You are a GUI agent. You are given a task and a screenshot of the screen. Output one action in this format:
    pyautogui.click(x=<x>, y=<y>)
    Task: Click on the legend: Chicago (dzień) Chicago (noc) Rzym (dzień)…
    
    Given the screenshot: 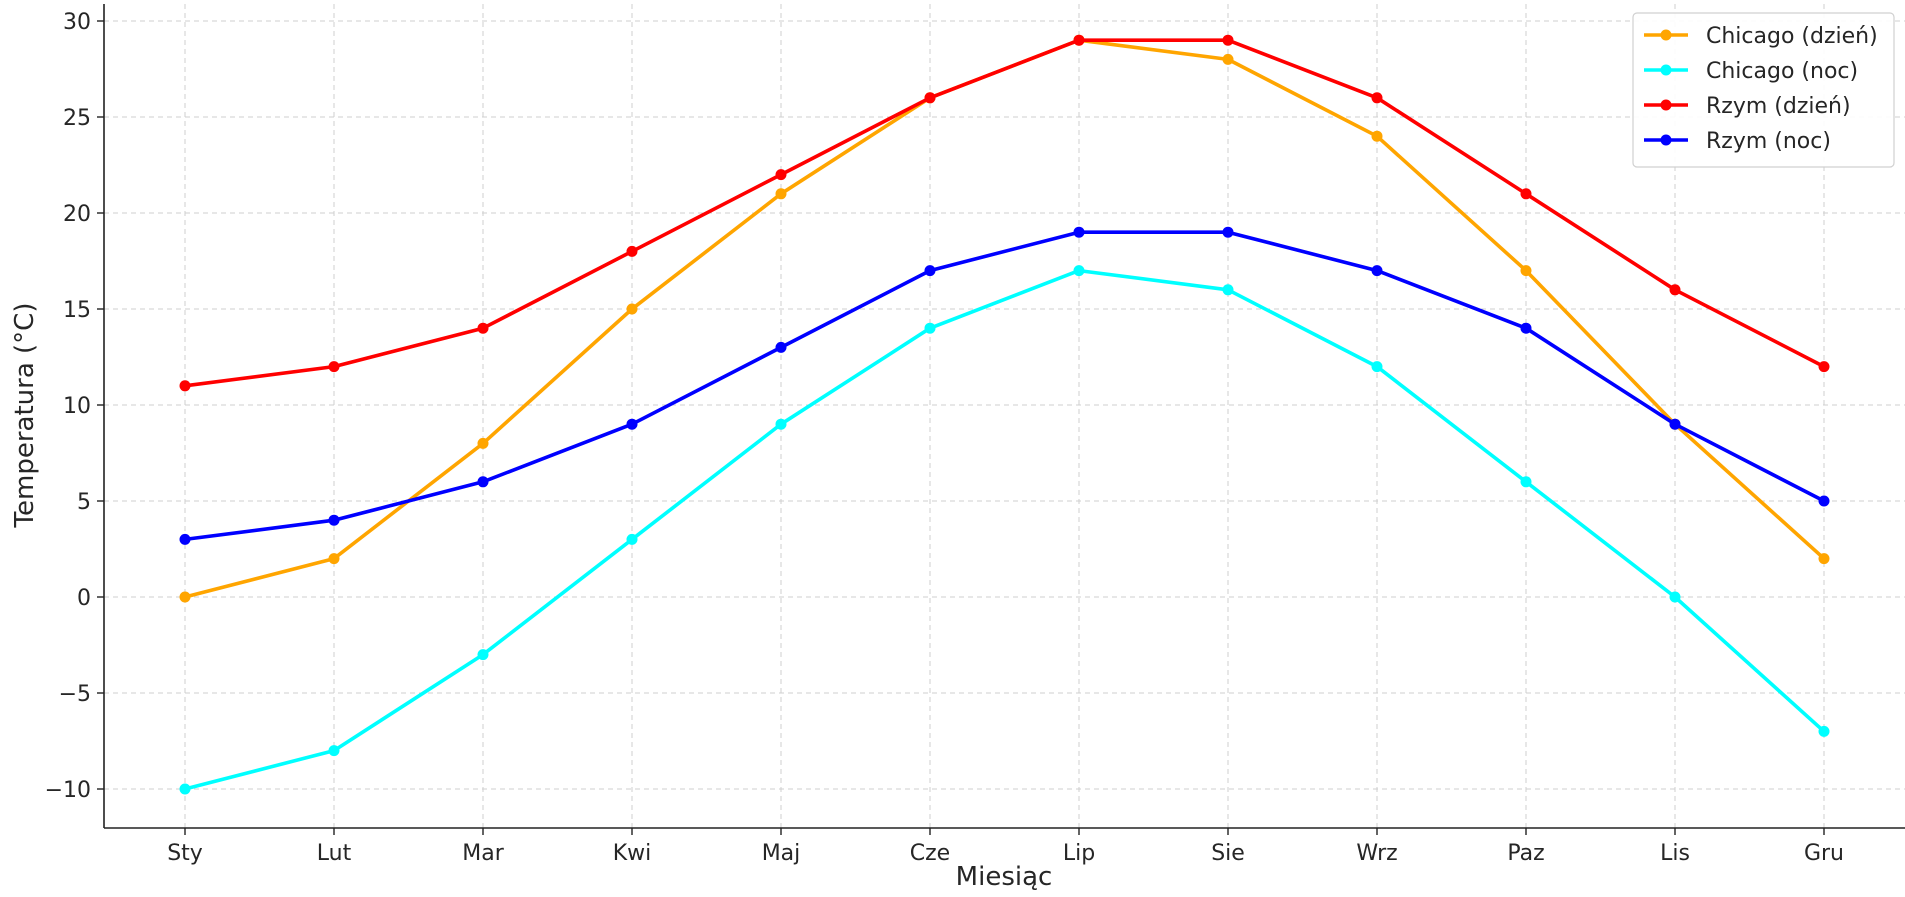 What is the action you would take?
    pyautogui.click(x=1763, y=90)
    